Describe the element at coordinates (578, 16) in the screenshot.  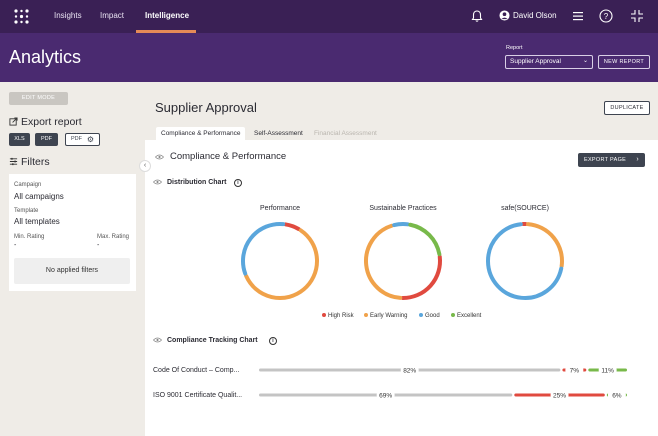
I see `menu-icon` at that location.